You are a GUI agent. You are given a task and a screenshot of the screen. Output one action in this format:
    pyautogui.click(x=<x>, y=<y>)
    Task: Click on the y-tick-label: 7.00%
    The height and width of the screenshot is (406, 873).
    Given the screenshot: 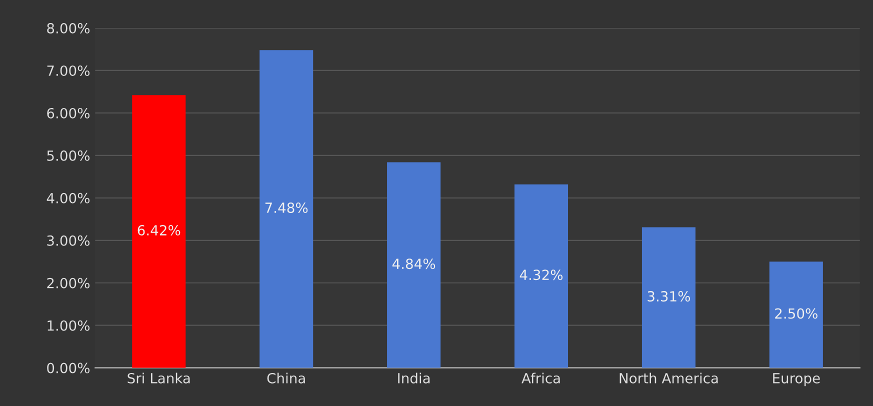 What is the action you would take?
    pyautogui.click(x=68, y=70)
    